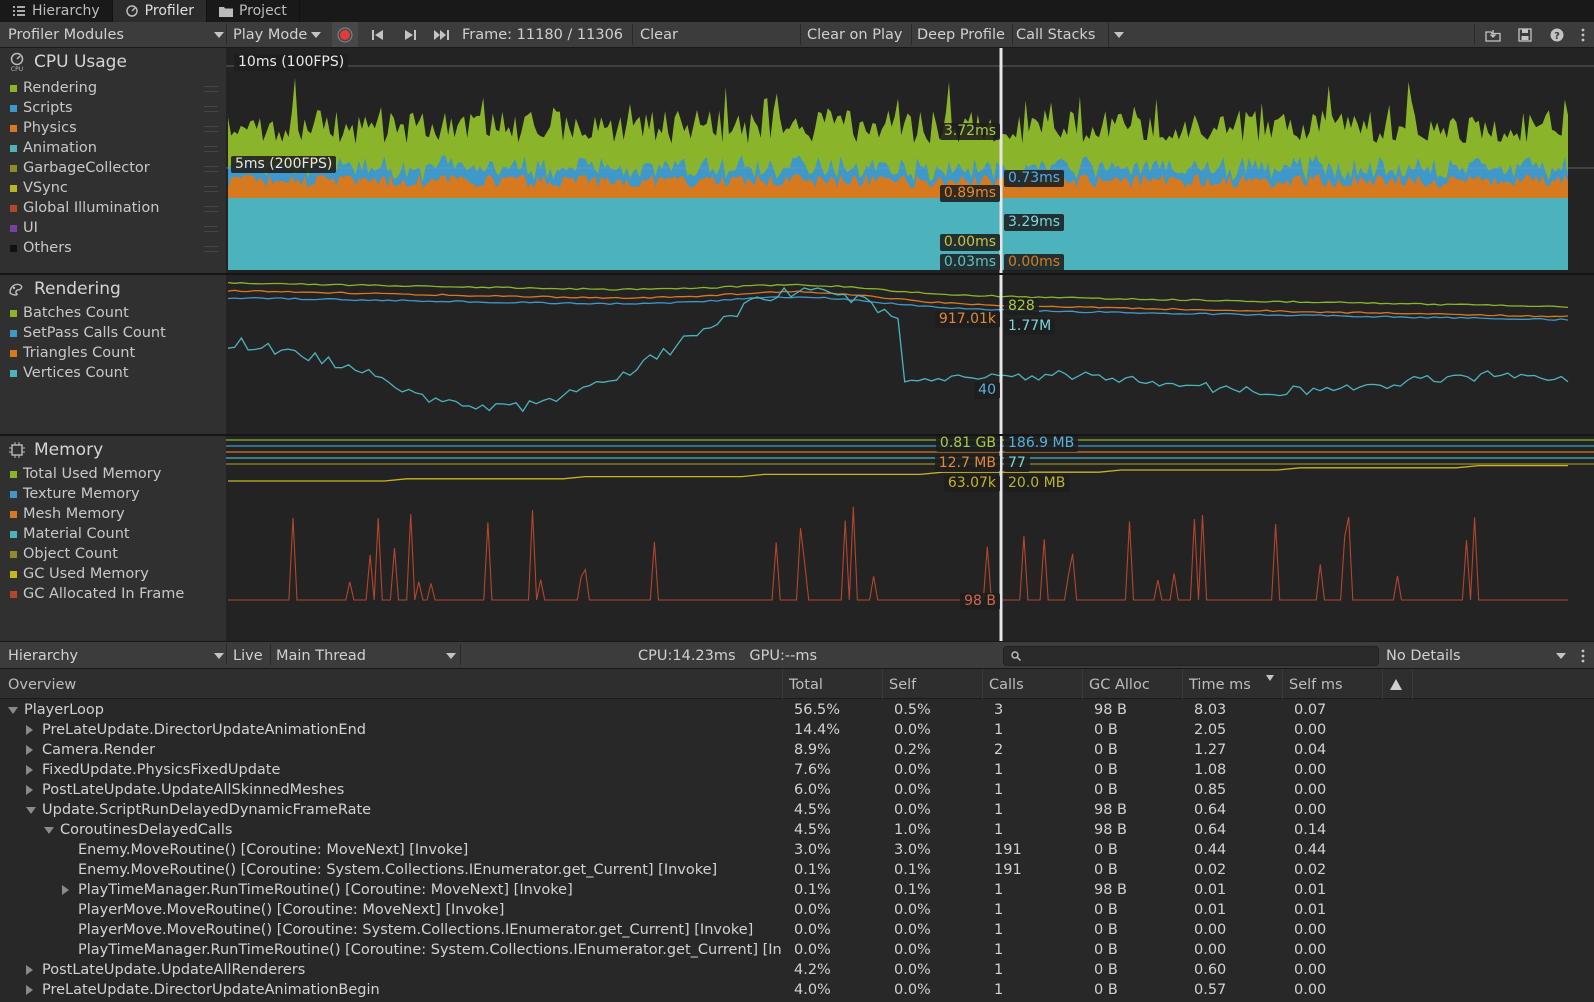  I want to click on load-button, so click(1493, 34).